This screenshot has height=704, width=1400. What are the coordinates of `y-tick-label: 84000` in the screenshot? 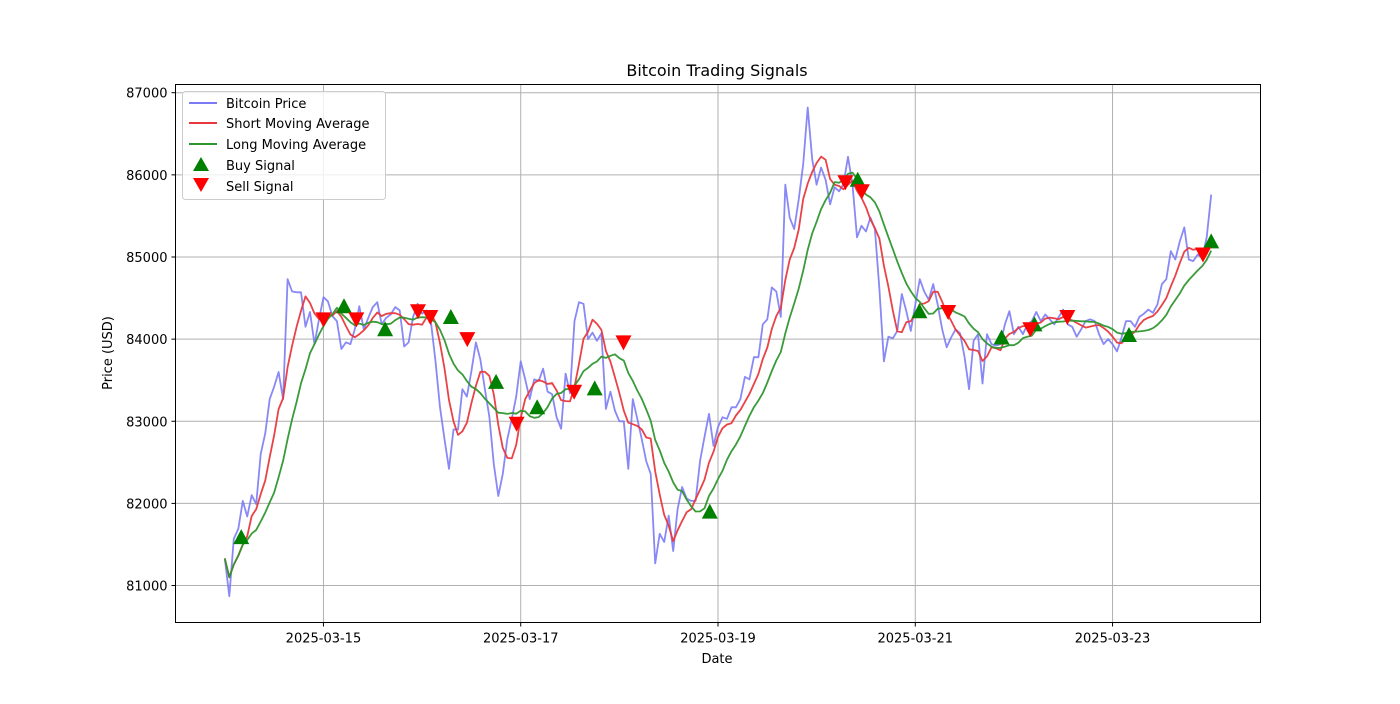 It's located at (146, 340).